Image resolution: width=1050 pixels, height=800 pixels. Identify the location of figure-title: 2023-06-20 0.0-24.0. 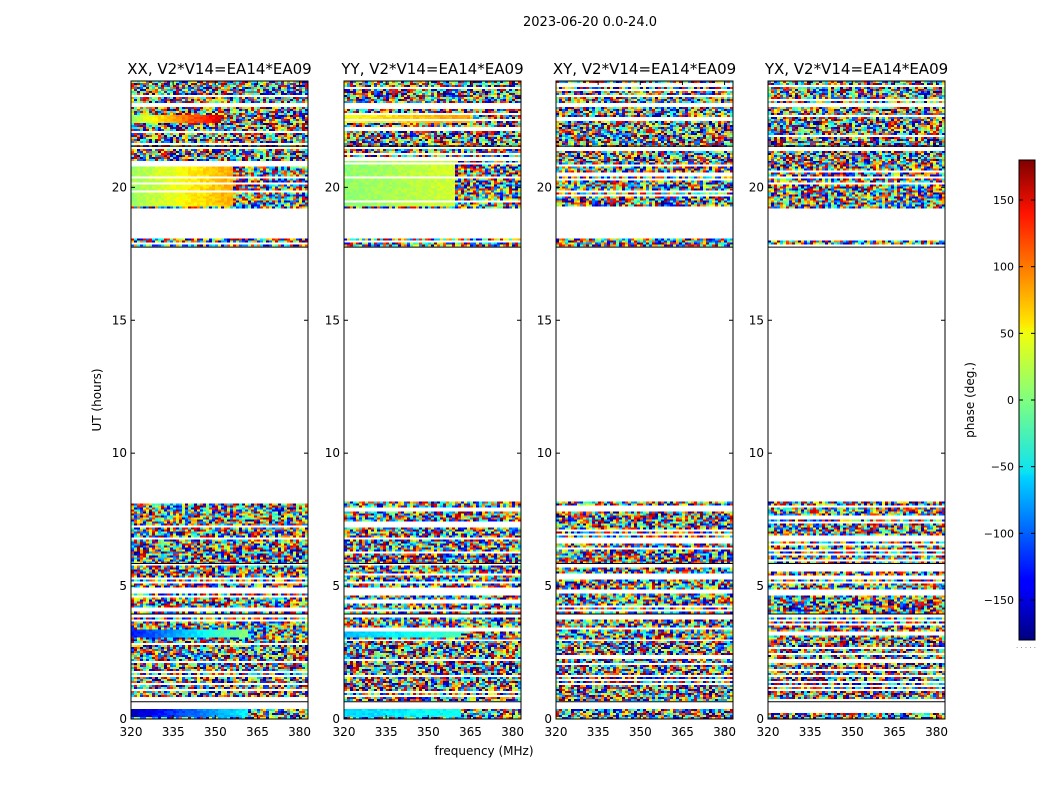
(590, 22).